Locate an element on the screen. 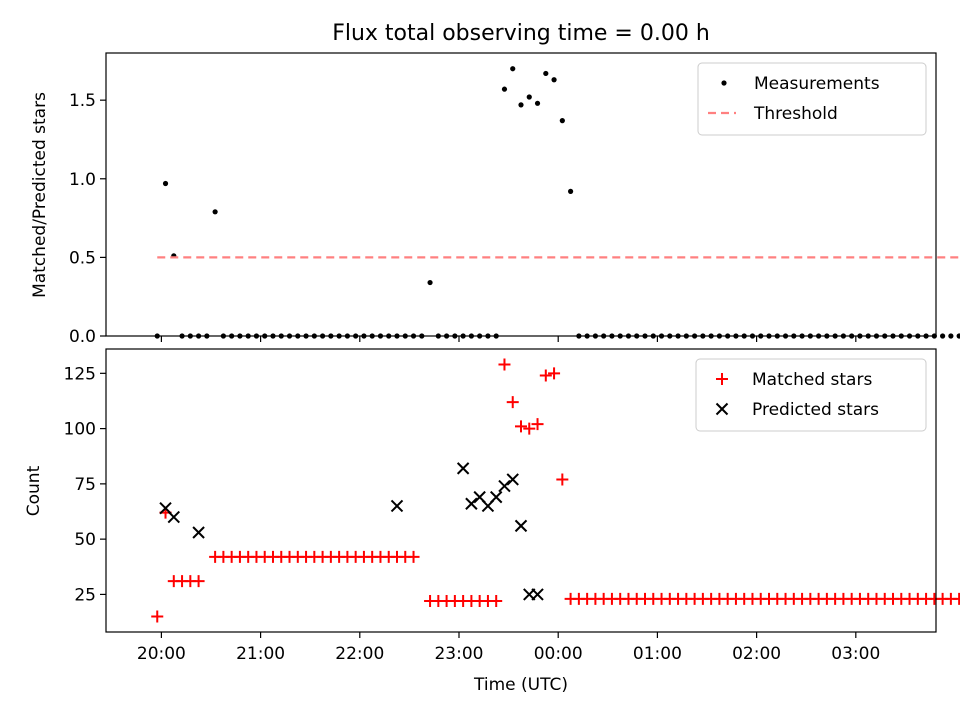 The width and height of the screenshot is (960, 720). legend-label-measurements: Measurements is located at coordinates (817, 84).